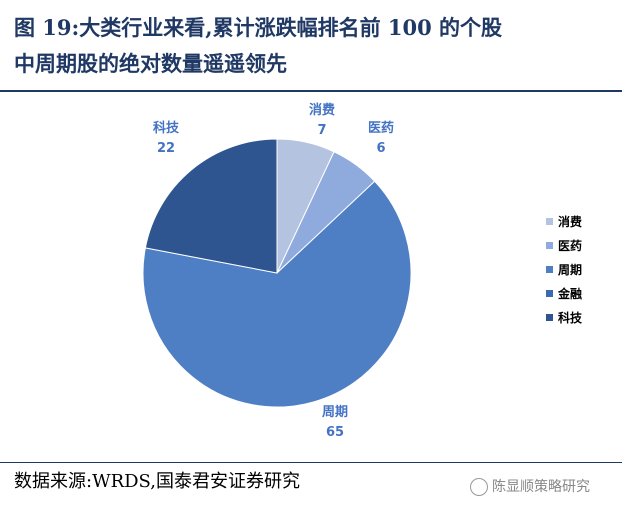 This screenshot has height=516, width=622. What do you see at coordinates (570, 245) in the screenshot?
I see `legend-label-1: 医药` at bounding box center [570, 245].